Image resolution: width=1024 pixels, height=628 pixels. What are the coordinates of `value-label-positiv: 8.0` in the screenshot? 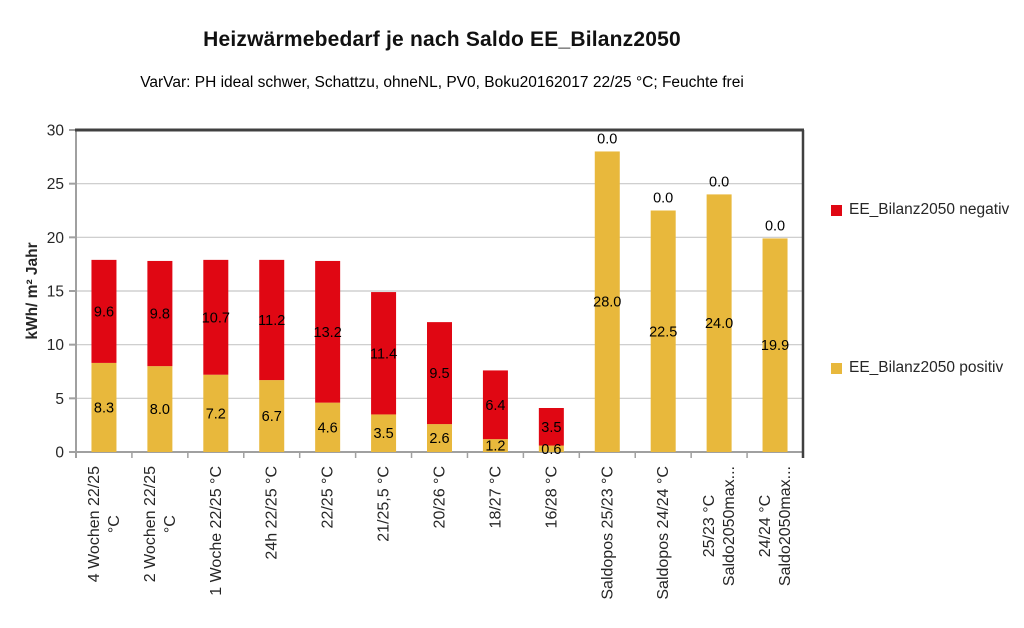 It's located at (160, 410).